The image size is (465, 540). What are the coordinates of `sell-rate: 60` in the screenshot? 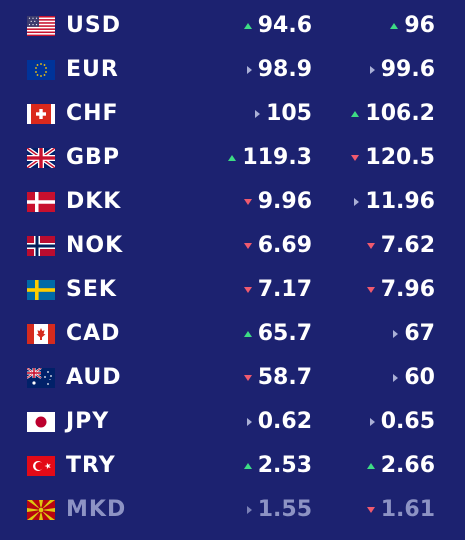 It's located at (414, 378).